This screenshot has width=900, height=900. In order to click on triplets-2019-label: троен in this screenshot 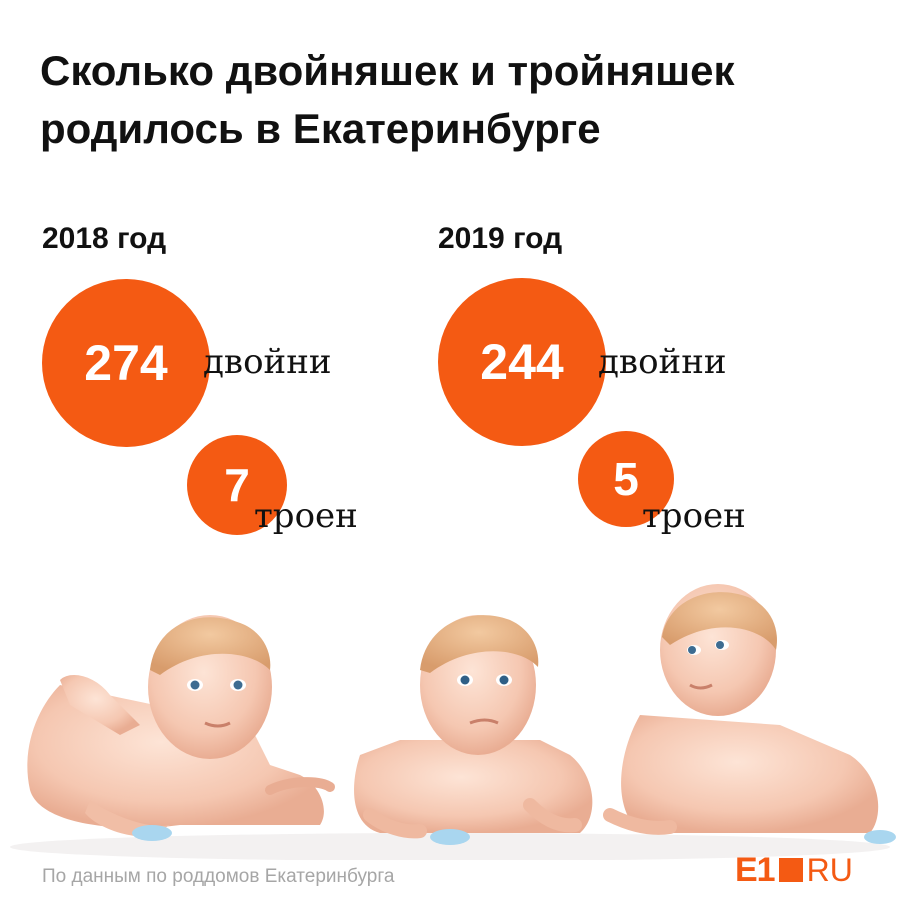, I will do `click(694, 516)`.